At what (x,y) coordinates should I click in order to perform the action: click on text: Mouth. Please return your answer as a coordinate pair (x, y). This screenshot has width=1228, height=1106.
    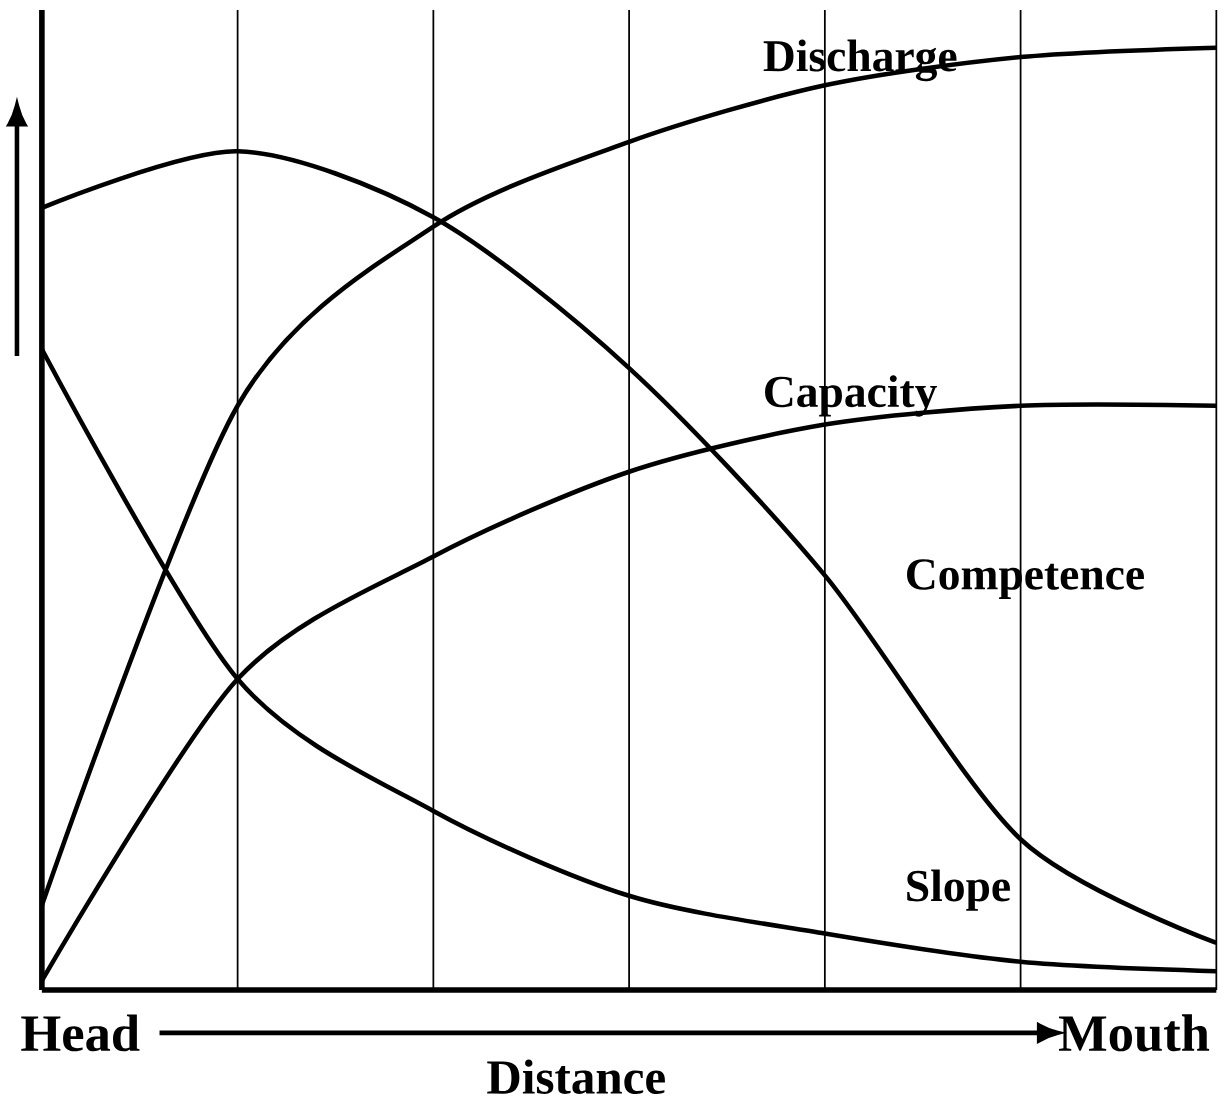
    Looking at the image, I should click on (1134, 1033).